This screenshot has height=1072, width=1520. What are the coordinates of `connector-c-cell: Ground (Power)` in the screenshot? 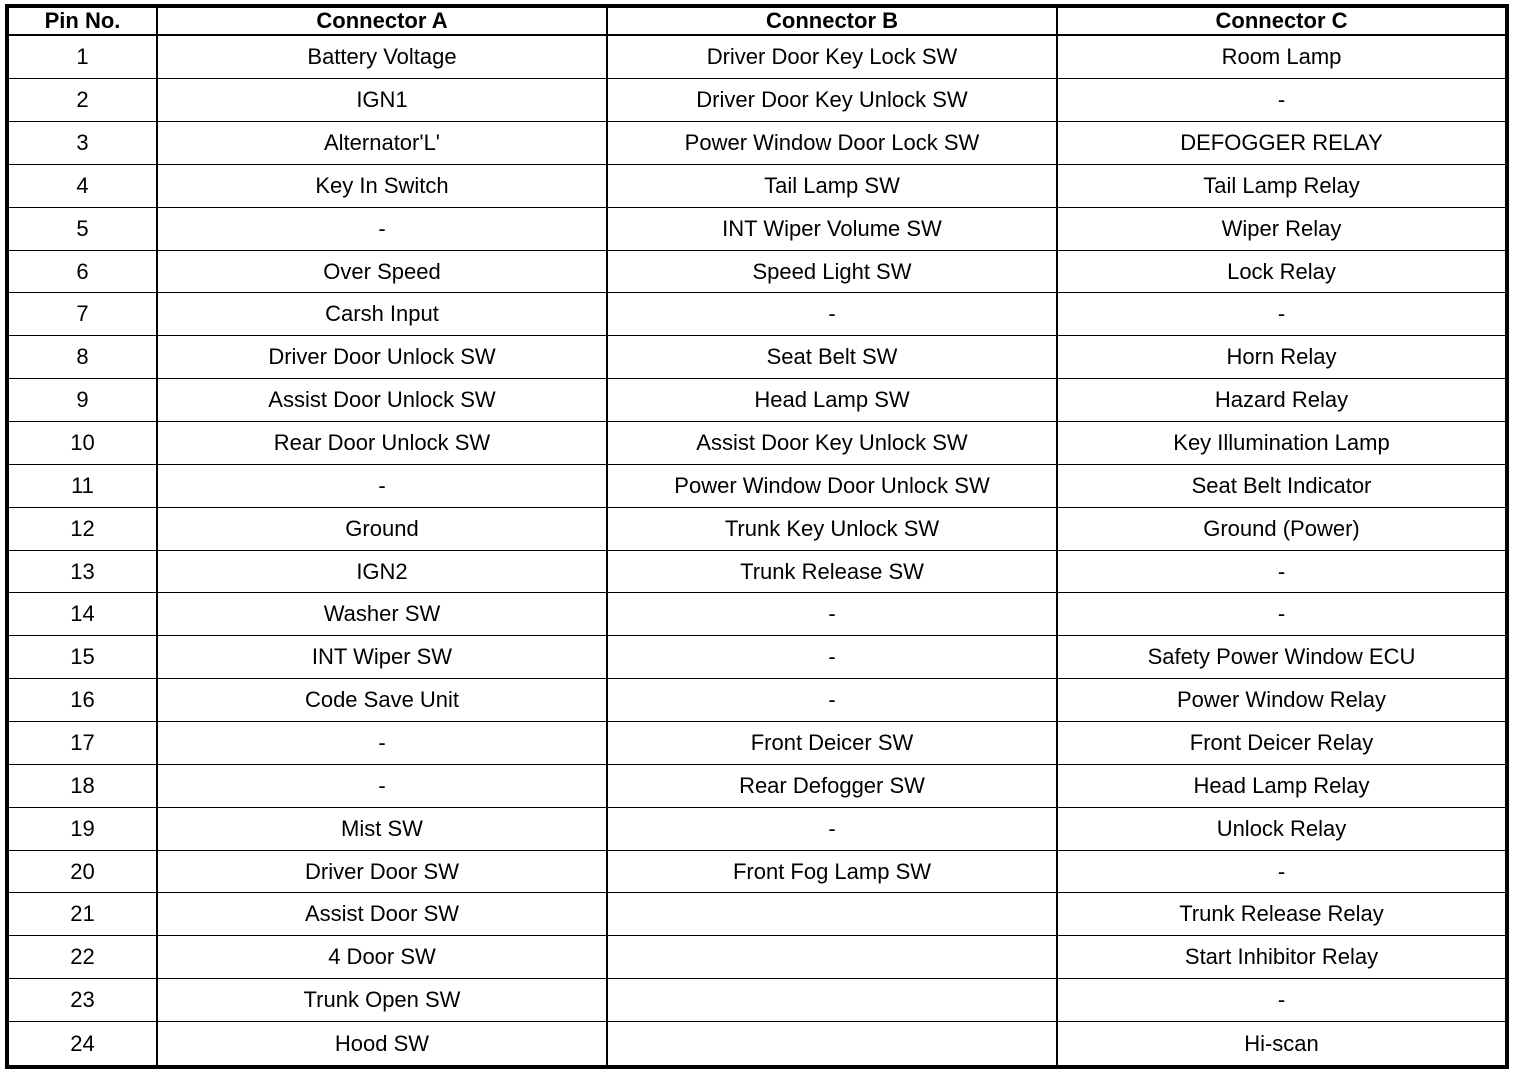 It's located at (1282, 528).